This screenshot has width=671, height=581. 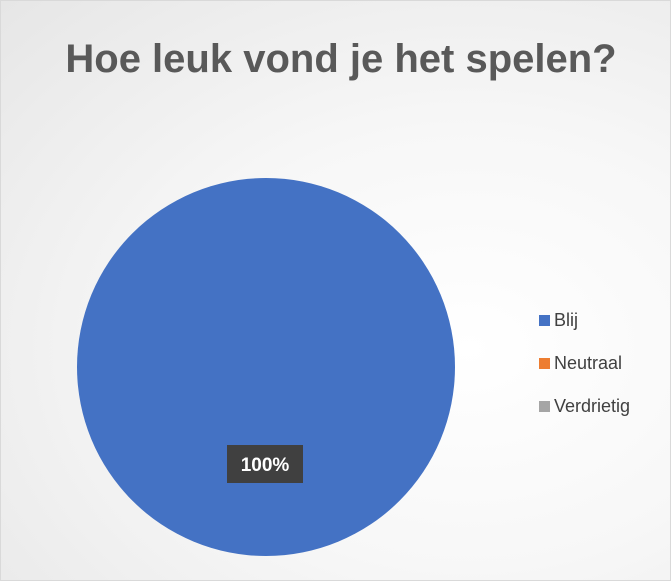 What do you see at coordinates (588, 362) in the screenshot?
I see `legend-label-neutraal: Neutraal` at bounding box center [588, 362].